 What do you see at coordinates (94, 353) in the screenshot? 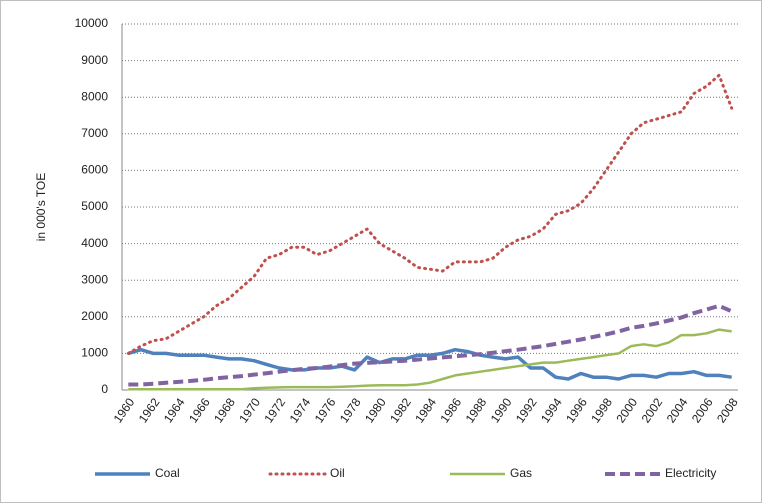
I see `y-tick-label: 1000` at bounding box center [94, 353].